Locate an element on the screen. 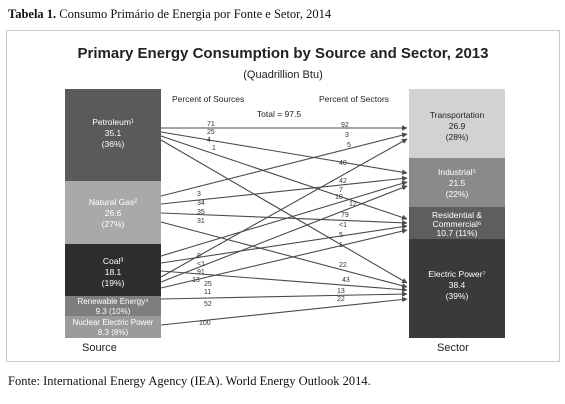  sector-residential-value: 10.7 (11%) is located at coordinates (457, 233).